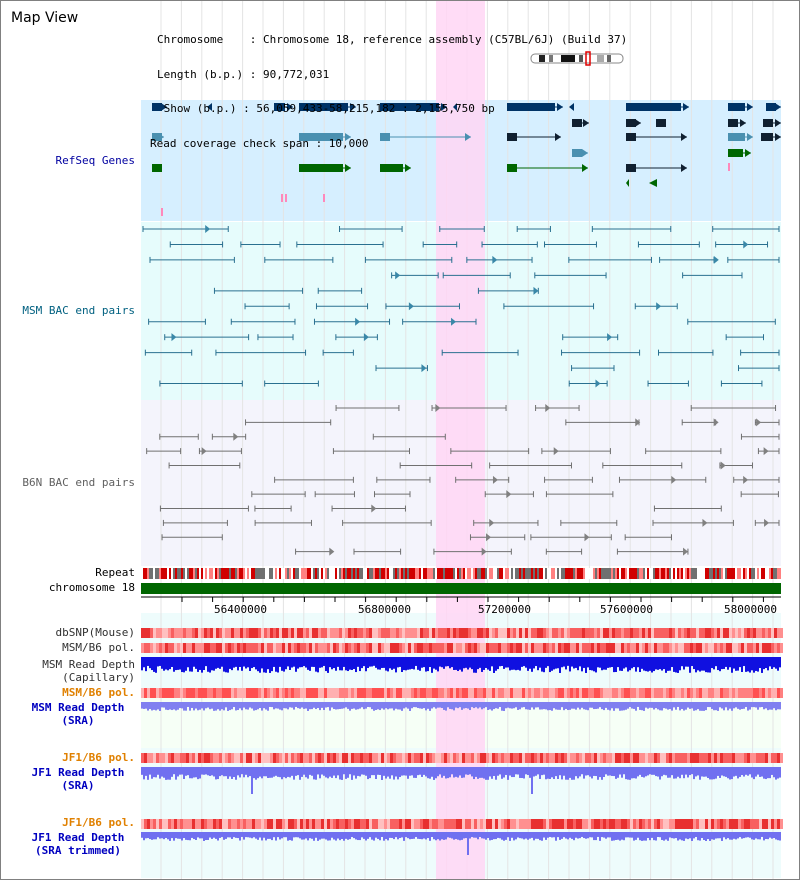 This screenshot has height=880, width=800. What do you see at coordinates (78, 707) in the screenshot?
I see `track-label-msm-depth-sra: MSM Read Depth` at bounding box center [78, 707].